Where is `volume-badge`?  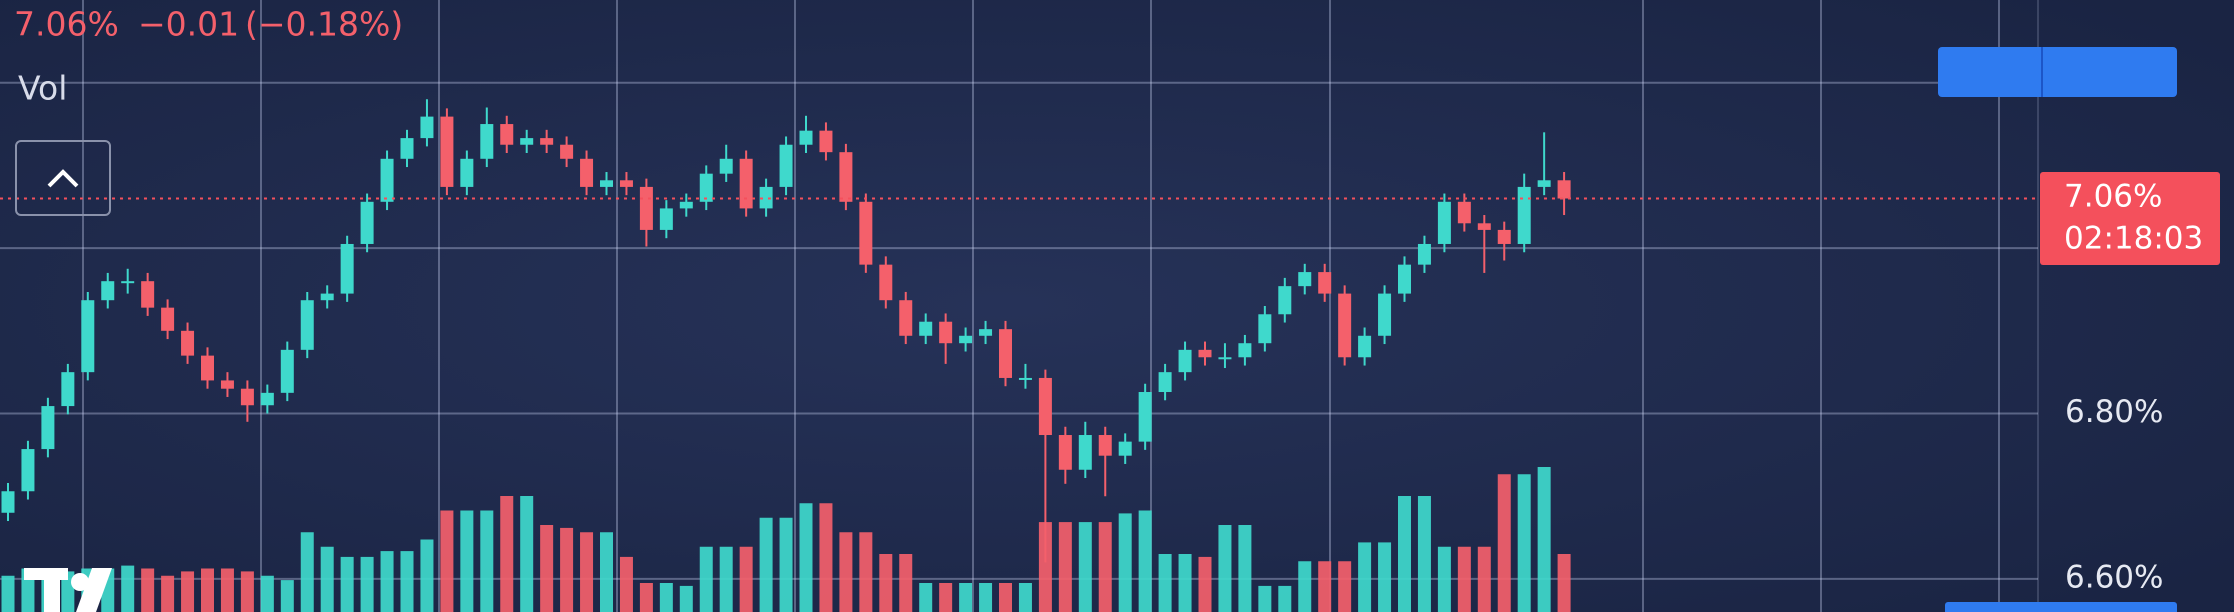 volume-badge is located at coordinates (2061, 607).